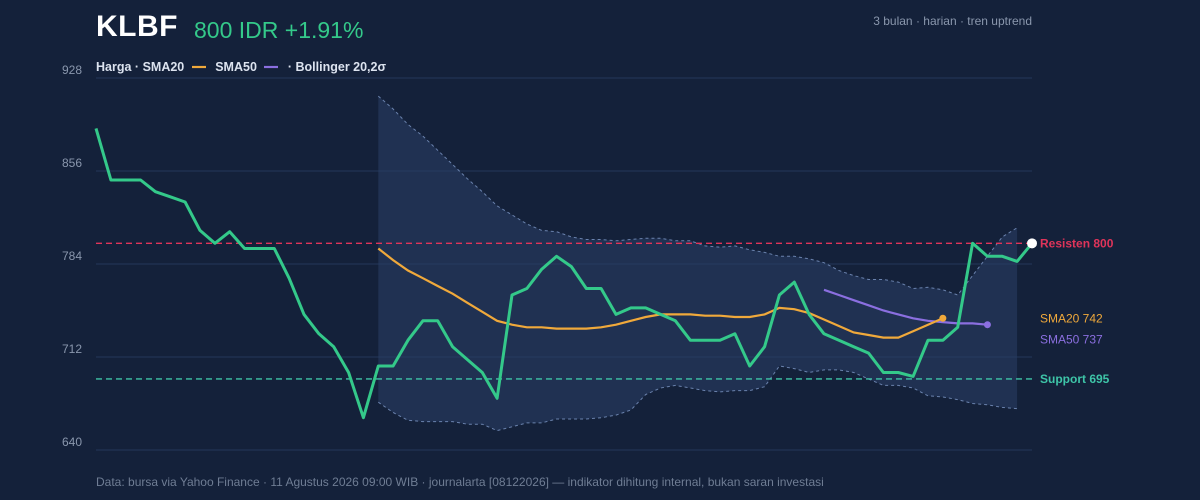 Image resolution: width=1200 pixels, height=500 pixels. Describe the element at coordinates (1075, 379) in the screenshot. I see `support-label: Support 695` at that location.